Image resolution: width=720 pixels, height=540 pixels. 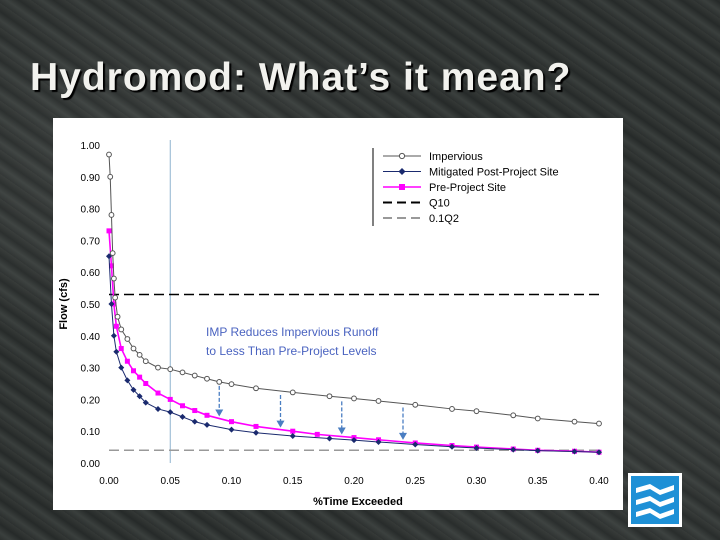 What do you see at coordinates (91, 305) in the screenshot?
I see `y-tick-label: 0.50` at bounding box center [91, 305].